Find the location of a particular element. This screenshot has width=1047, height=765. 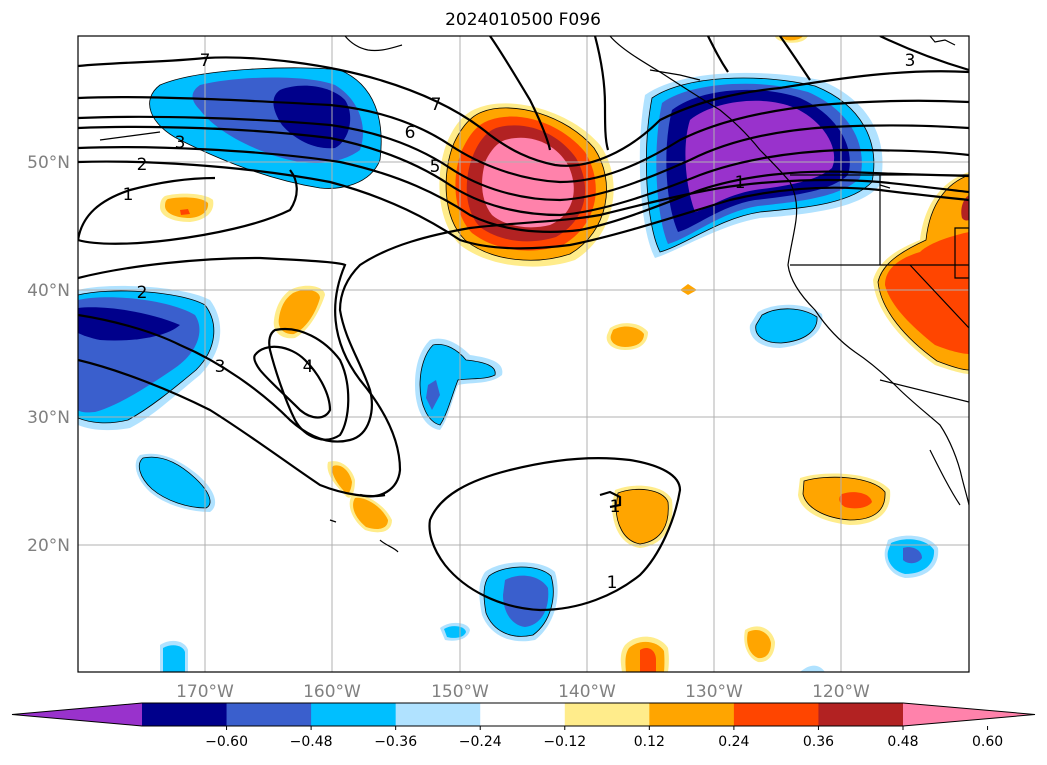

colorbar-outline is located at coordinates (523, 714).